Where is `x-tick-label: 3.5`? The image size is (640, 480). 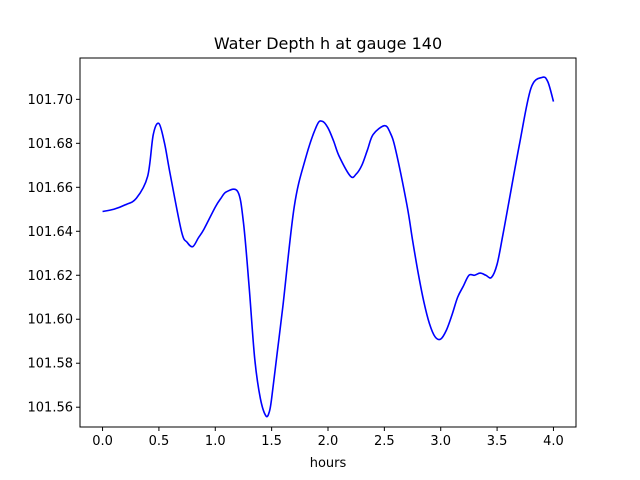
x-tick-label: 3.5 is located at coordinates (497, 441).